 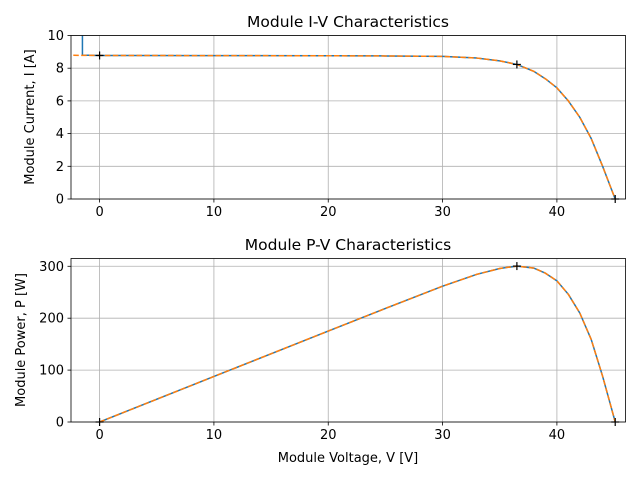 What do you see at coordinates (30, 117) in the screenshot?
I see `iv-plot-ylabel: Module Current, I [A]` at bounding box center [30, 117].